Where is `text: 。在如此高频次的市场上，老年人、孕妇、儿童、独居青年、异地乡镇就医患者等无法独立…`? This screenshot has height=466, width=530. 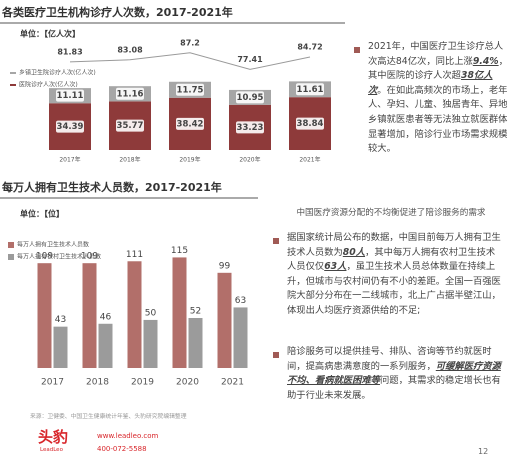 text: 。在如此高频次的市场上，老年人、孕妇、儿童、独居青年、异地乡镇就医患者等无法独立… is located at coordinates (438, 119).